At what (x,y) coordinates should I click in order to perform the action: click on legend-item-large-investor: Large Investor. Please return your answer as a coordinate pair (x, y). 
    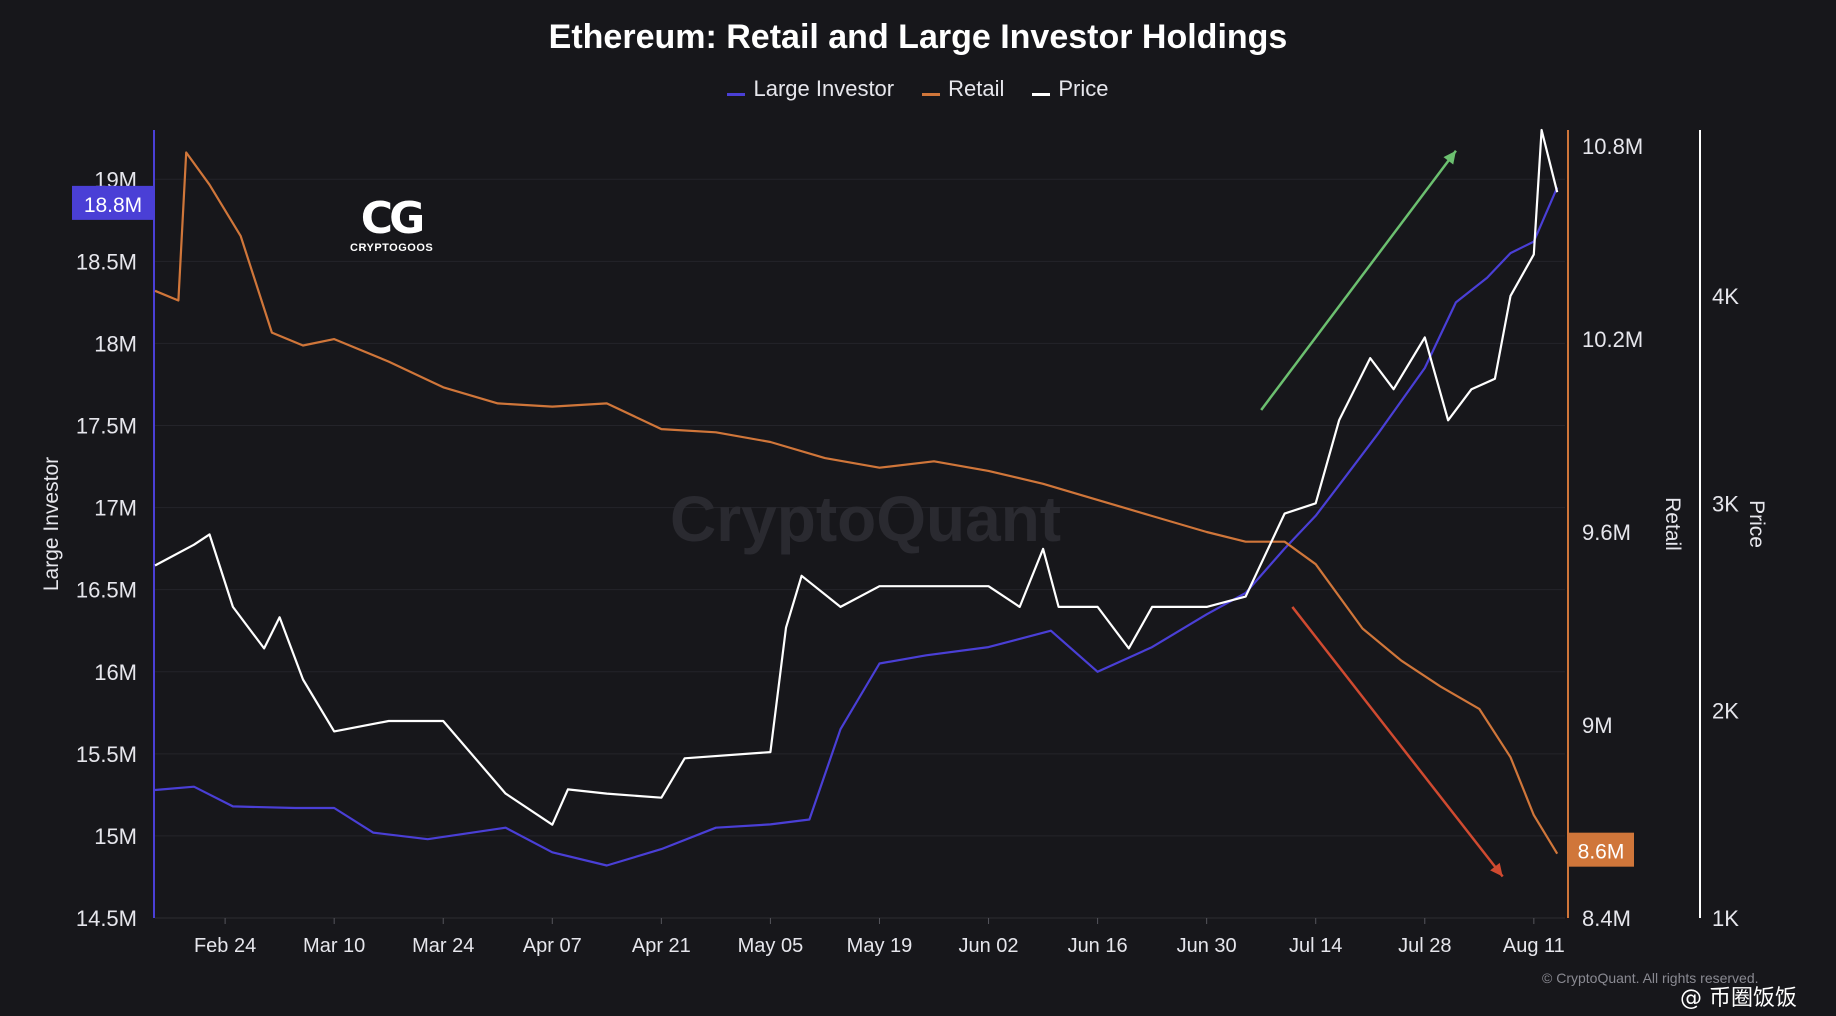
    Looking at the image, I should click on (810, 89).